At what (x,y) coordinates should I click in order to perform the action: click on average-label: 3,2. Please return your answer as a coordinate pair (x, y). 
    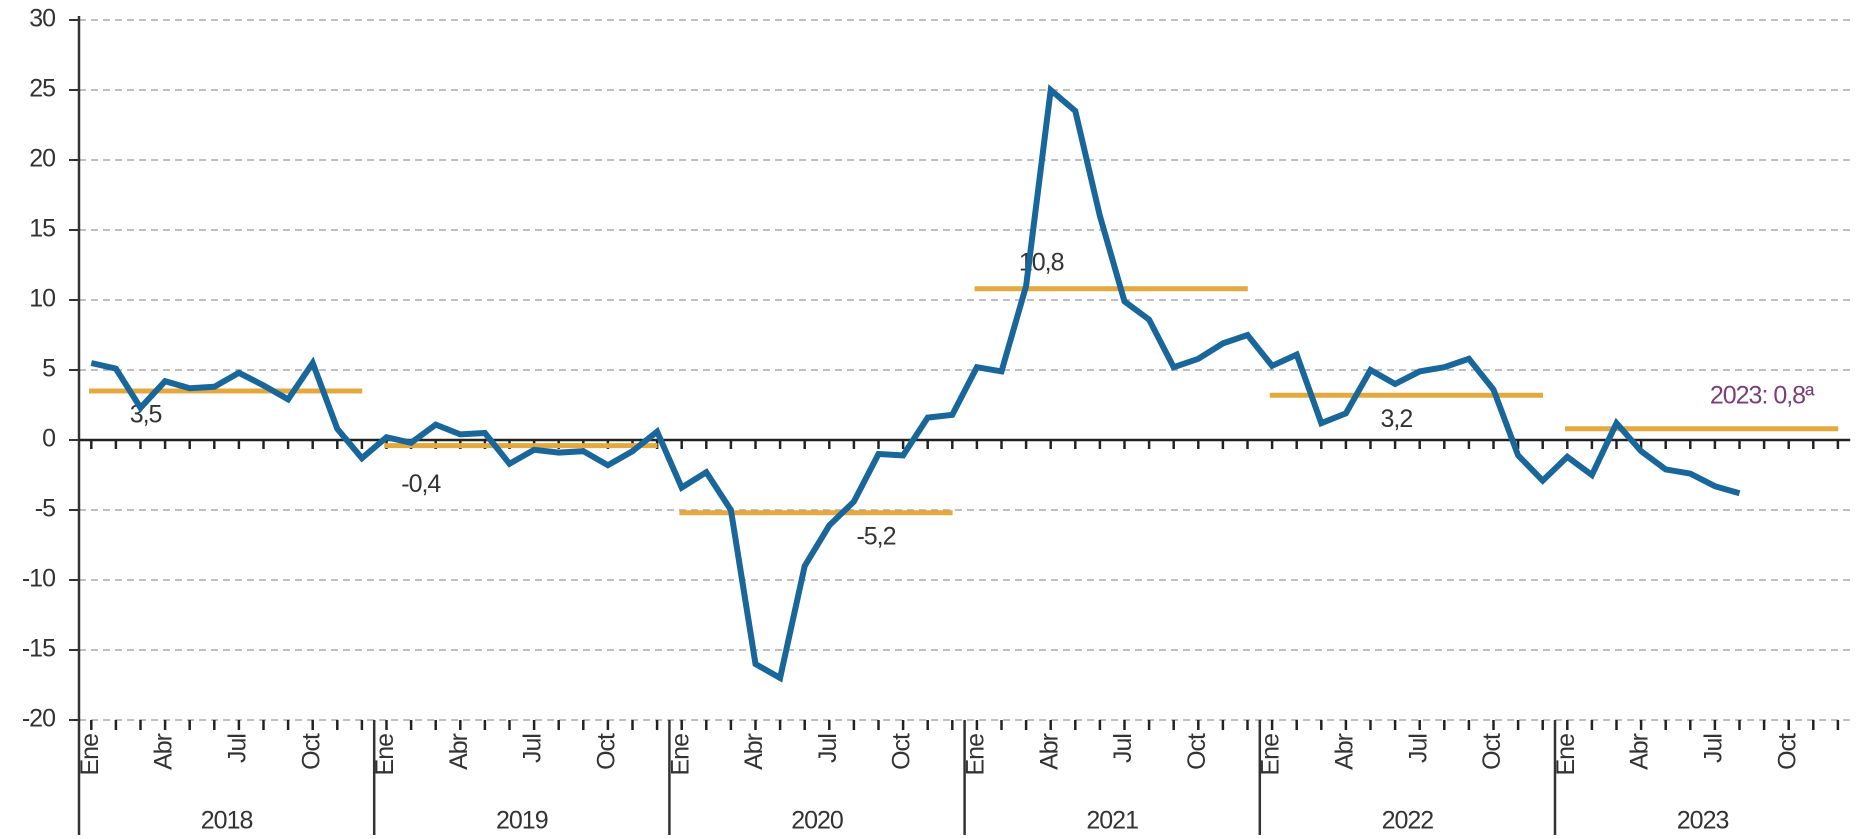
    Looking at the image, I should click on (1397, 419).